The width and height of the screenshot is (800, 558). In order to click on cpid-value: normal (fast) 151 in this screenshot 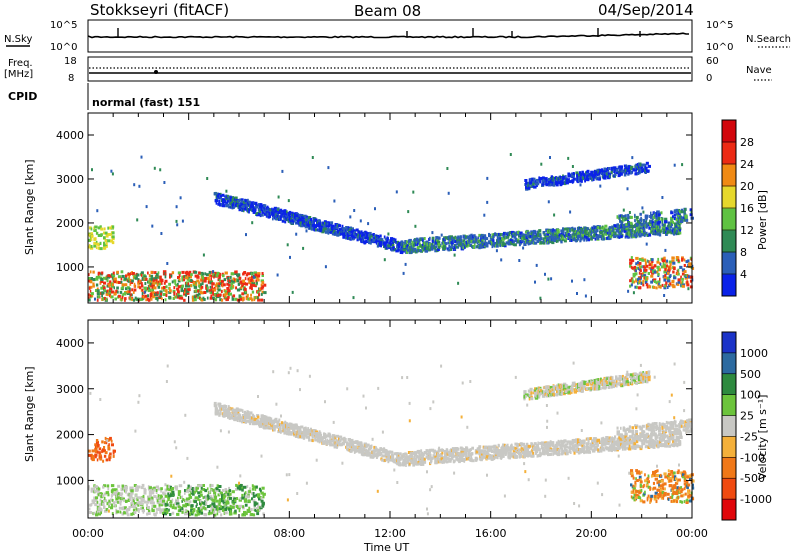, I will do `click(146, 102)`.